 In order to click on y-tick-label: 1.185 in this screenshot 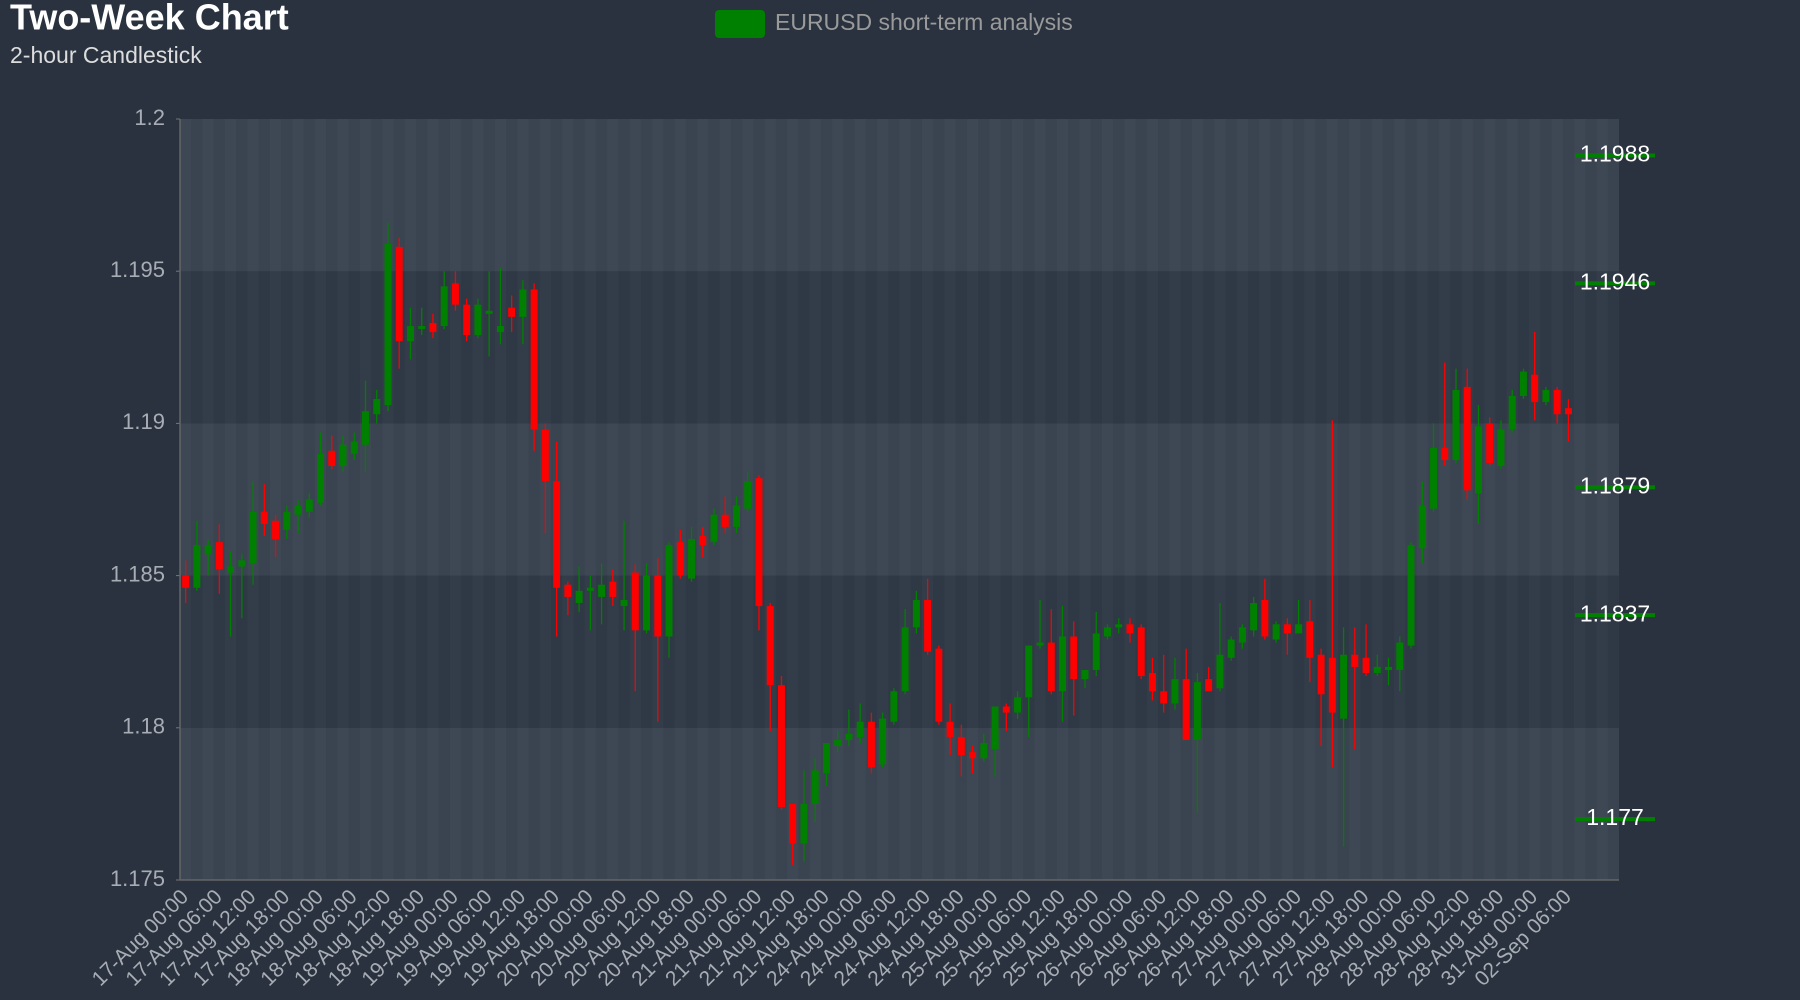, I will do `click(137, 573)`.